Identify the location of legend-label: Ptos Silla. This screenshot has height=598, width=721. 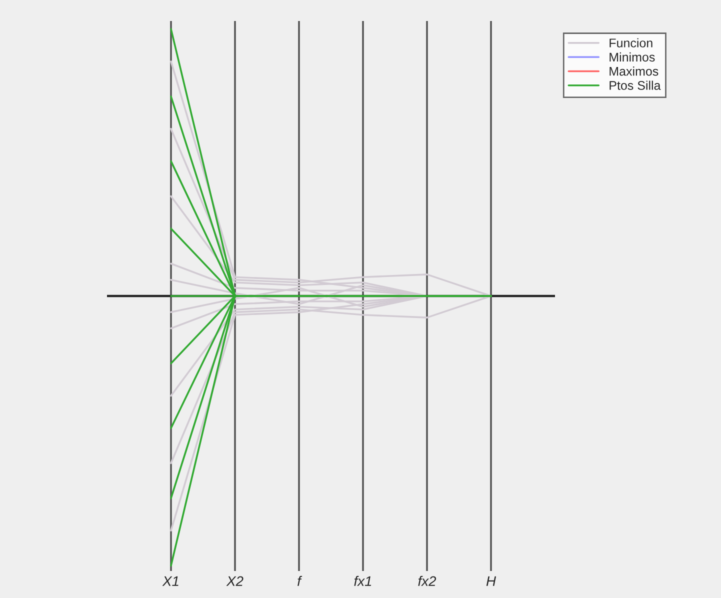
(635, 85).